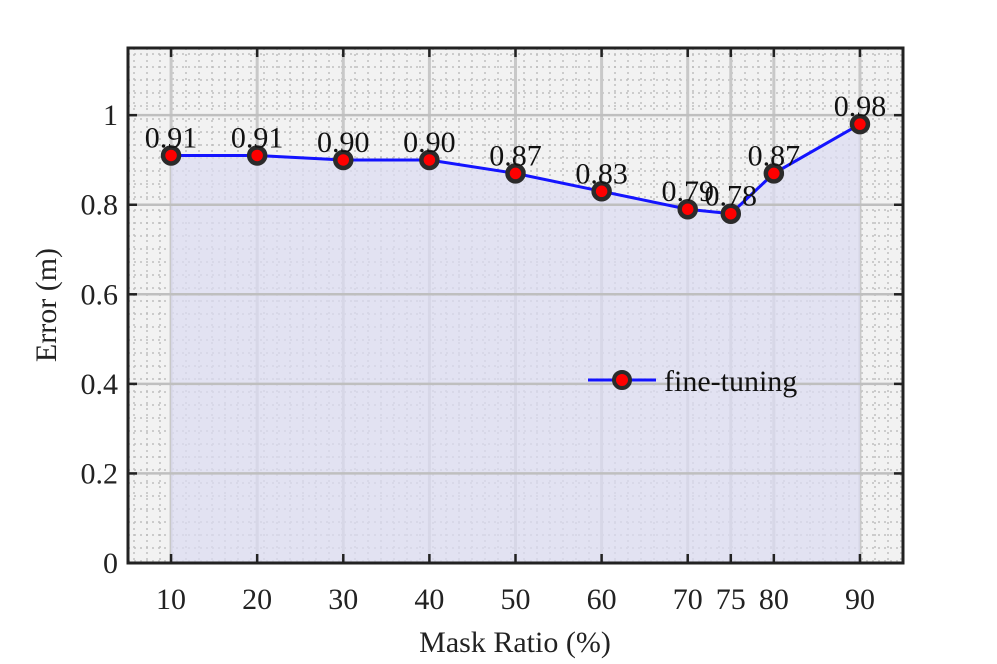 This screenshot has width=997, height=664. What do you see at coordinates (622, 380) in the screenshot?
I see `legend-marker` at bounding box center [622, 380].